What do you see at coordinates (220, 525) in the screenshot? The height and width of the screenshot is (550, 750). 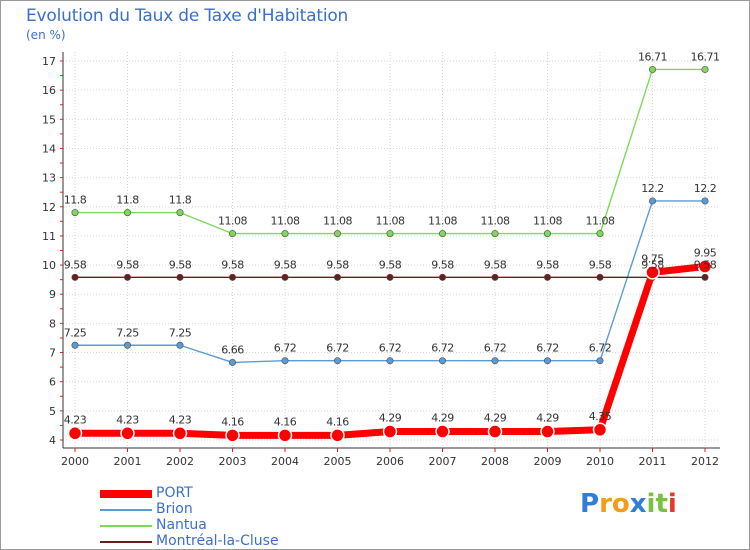 I see `legend-item-nantua: Nantua` at bounding box center [220, 525].